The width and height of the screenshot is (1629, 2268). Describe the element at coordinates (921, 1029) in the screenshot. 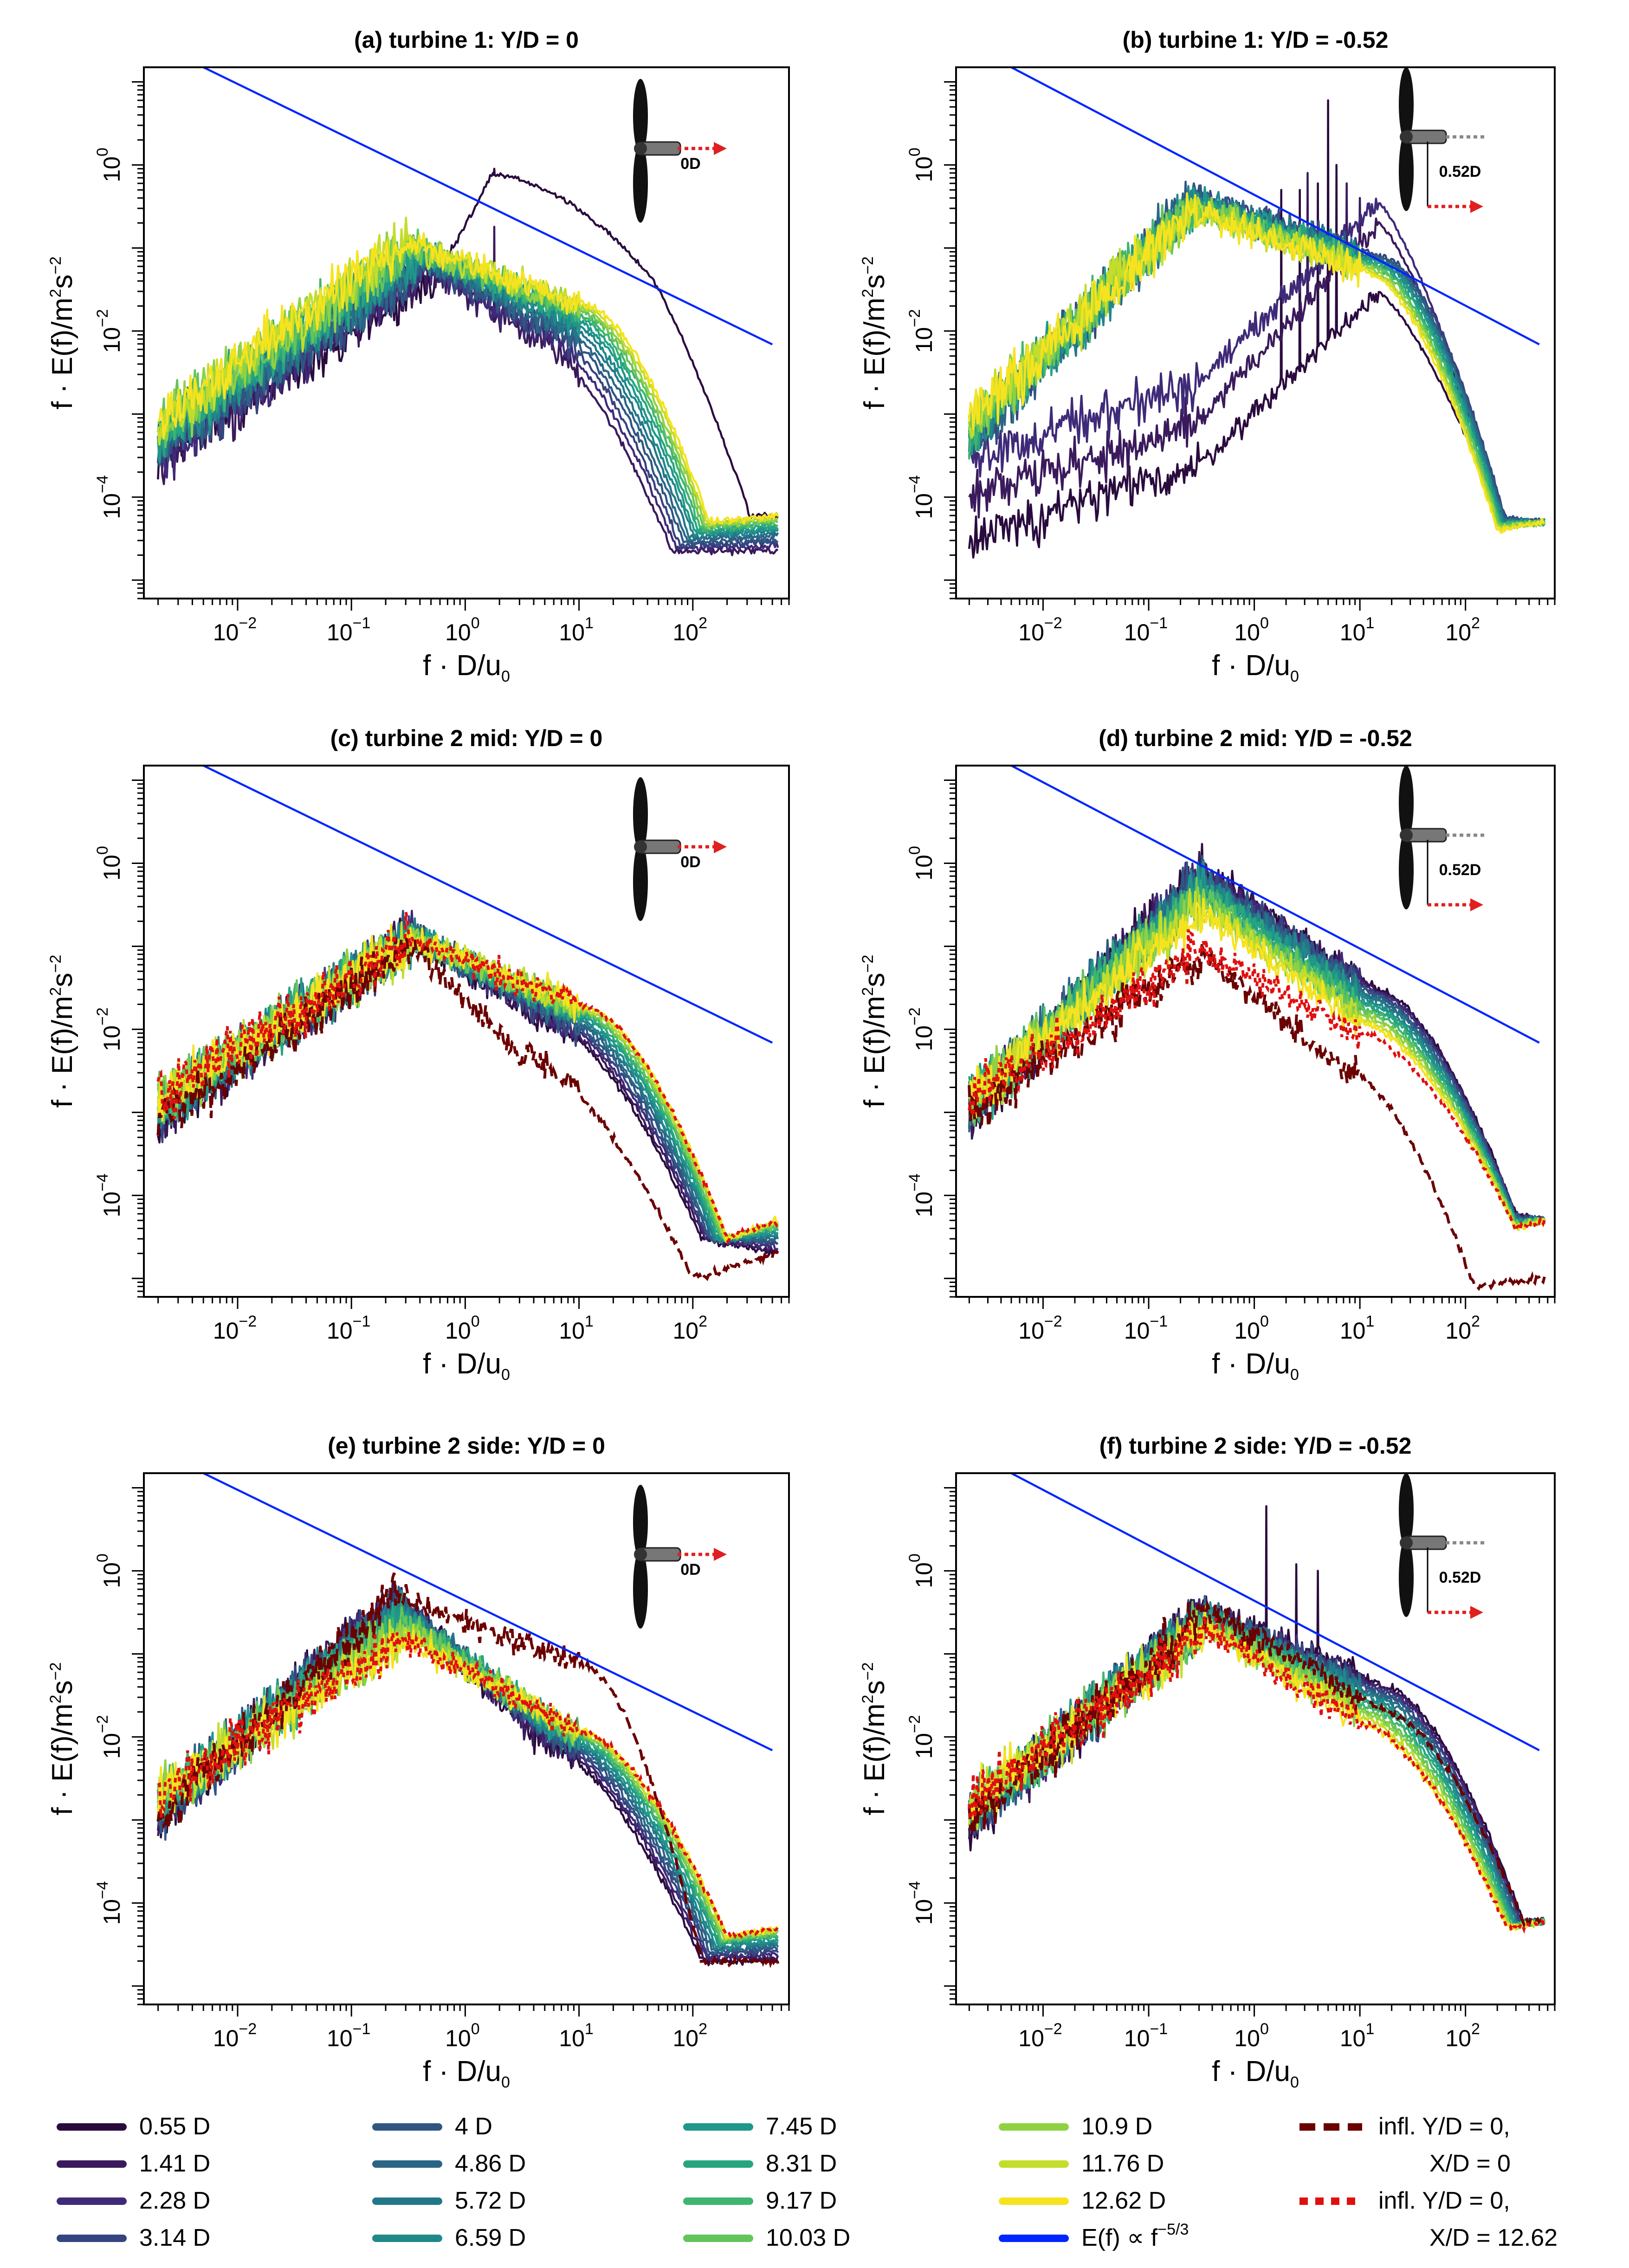

I see `y-tick-label: 10−2` at that location.